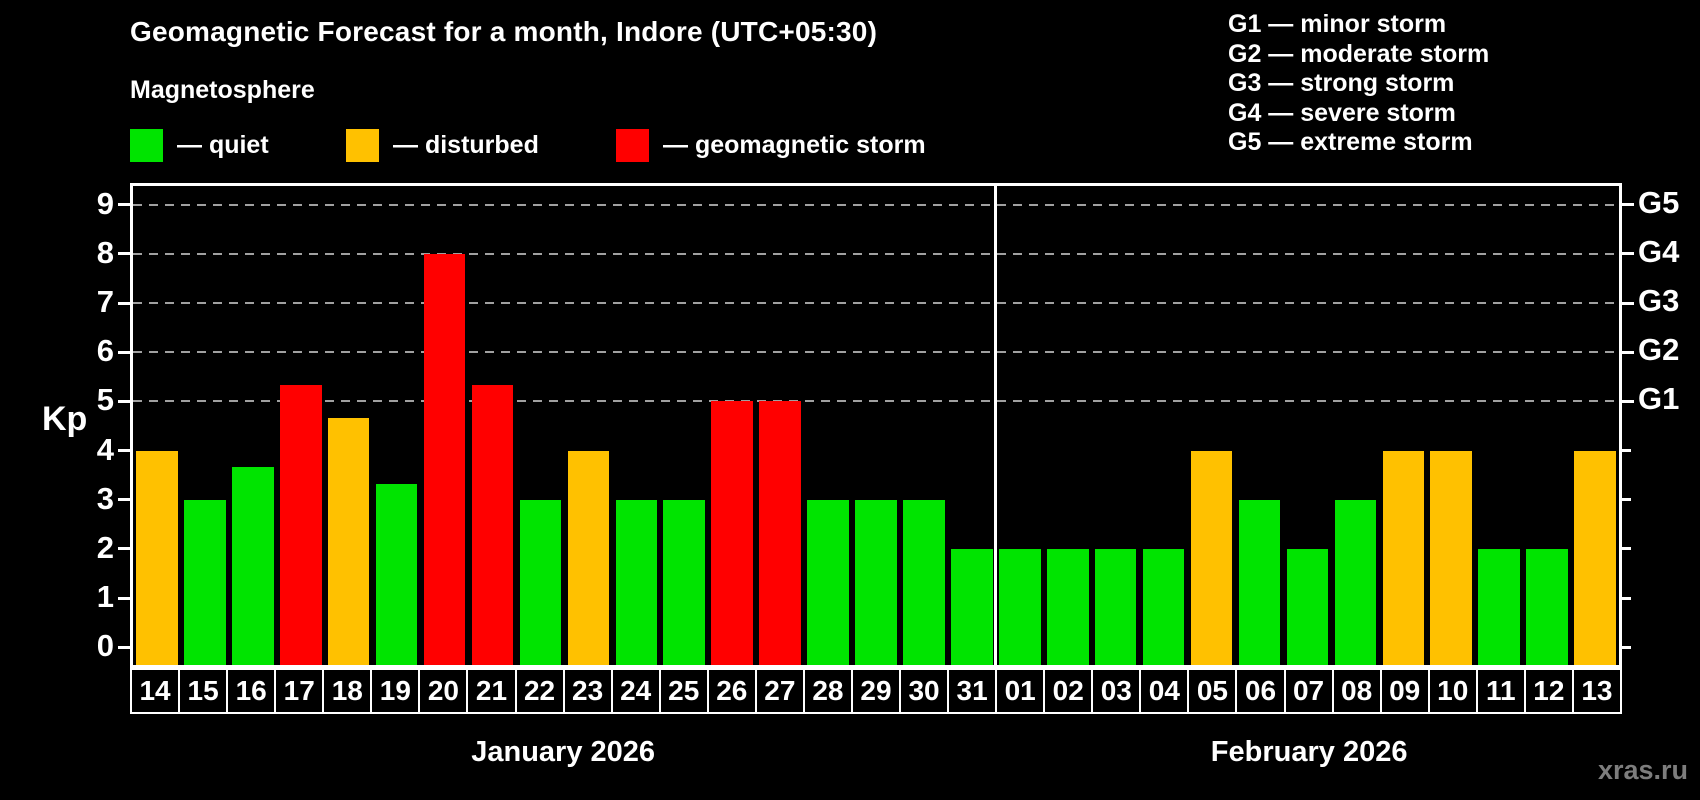  I want to click on kp-bar-15-jan, so click(205, 582).